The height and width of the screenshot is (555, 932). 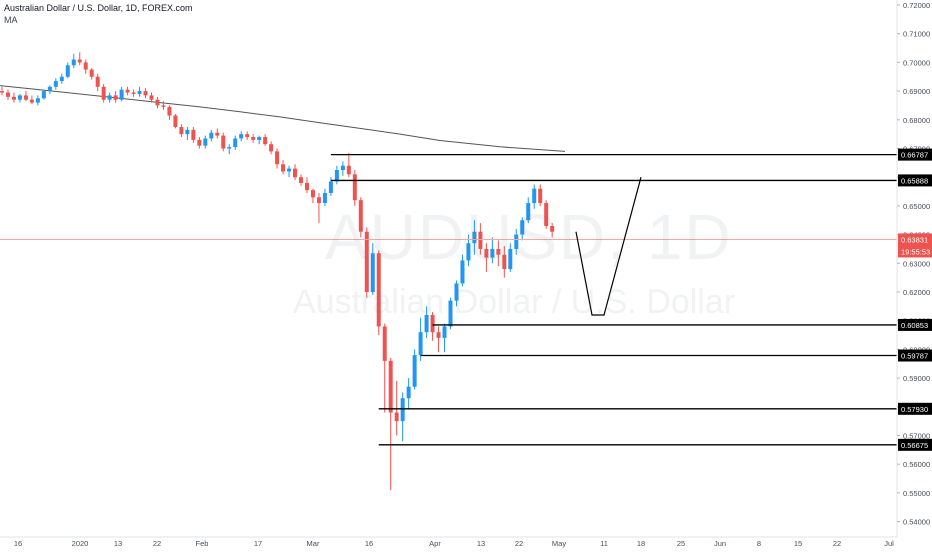 What do you see at coordinates (916, 34) in the screenshot?
I see `y-tick-label: 0.71000` at bounding box center [916, 34].